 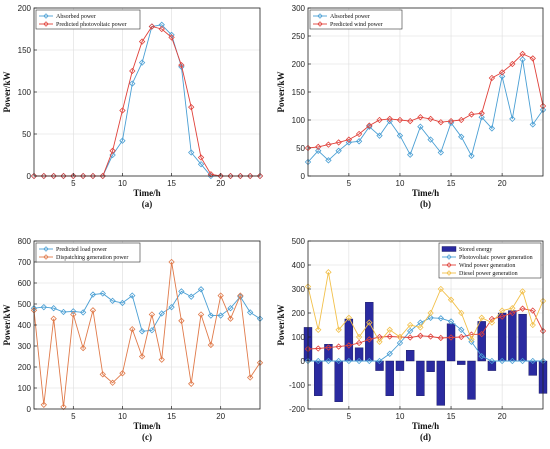 I want to click on y-tick-label: 200, so click(x=25, y=8).